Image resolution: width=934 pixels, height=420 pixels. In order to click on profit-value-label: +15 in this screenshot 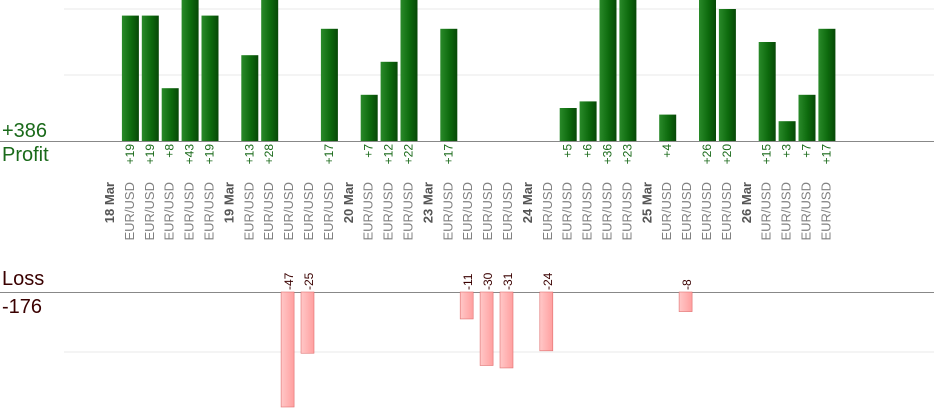, I will do `click(767, 154)`.